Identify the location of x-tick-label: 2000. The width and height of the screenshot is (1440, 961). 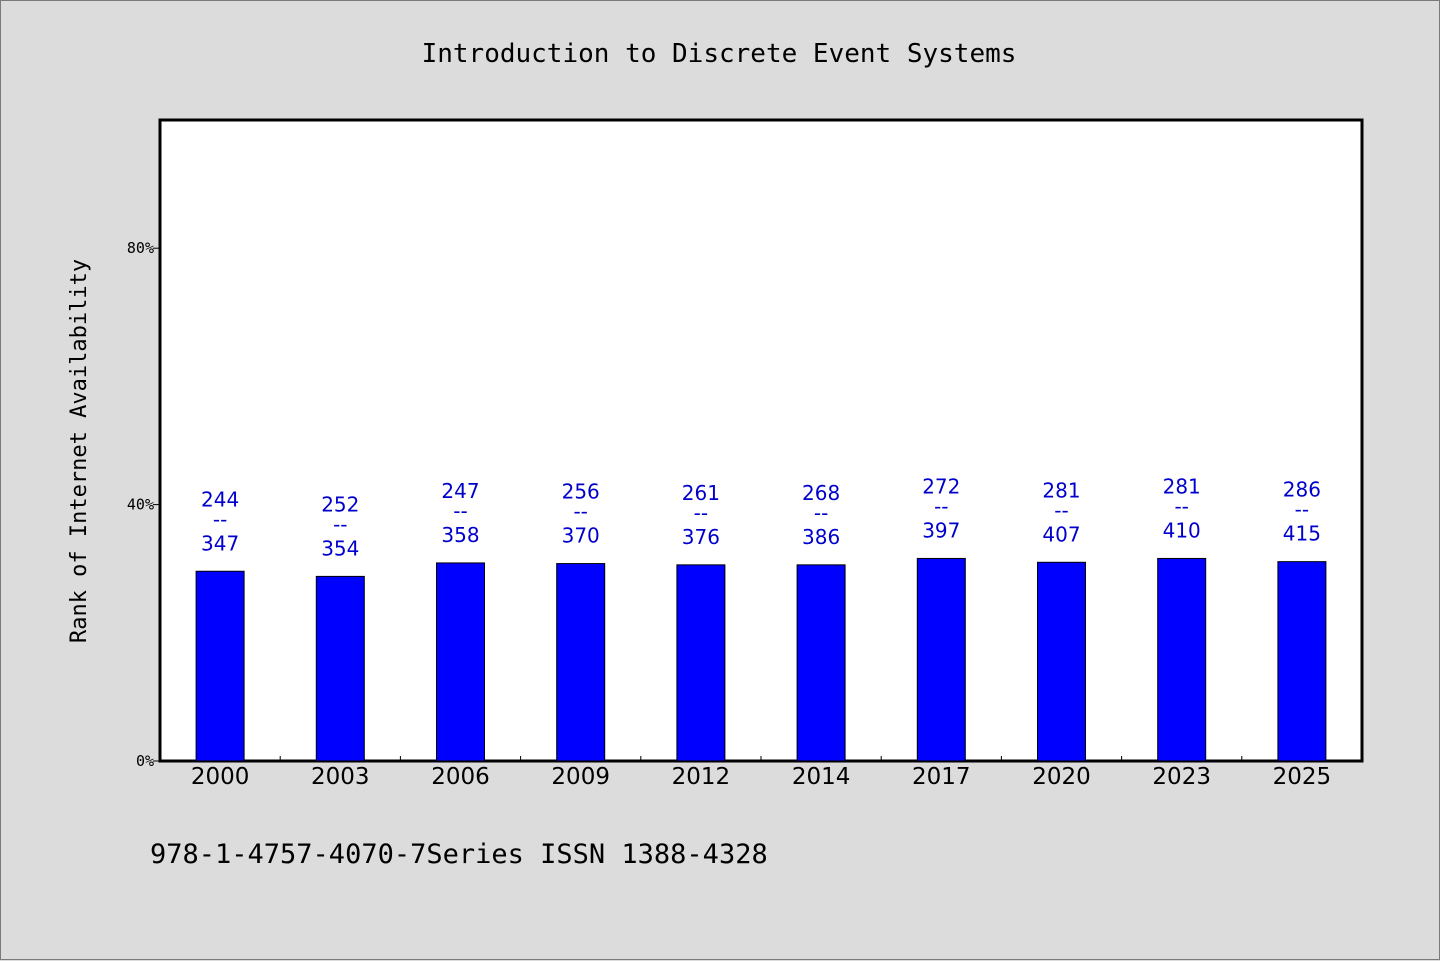
(220, 777).